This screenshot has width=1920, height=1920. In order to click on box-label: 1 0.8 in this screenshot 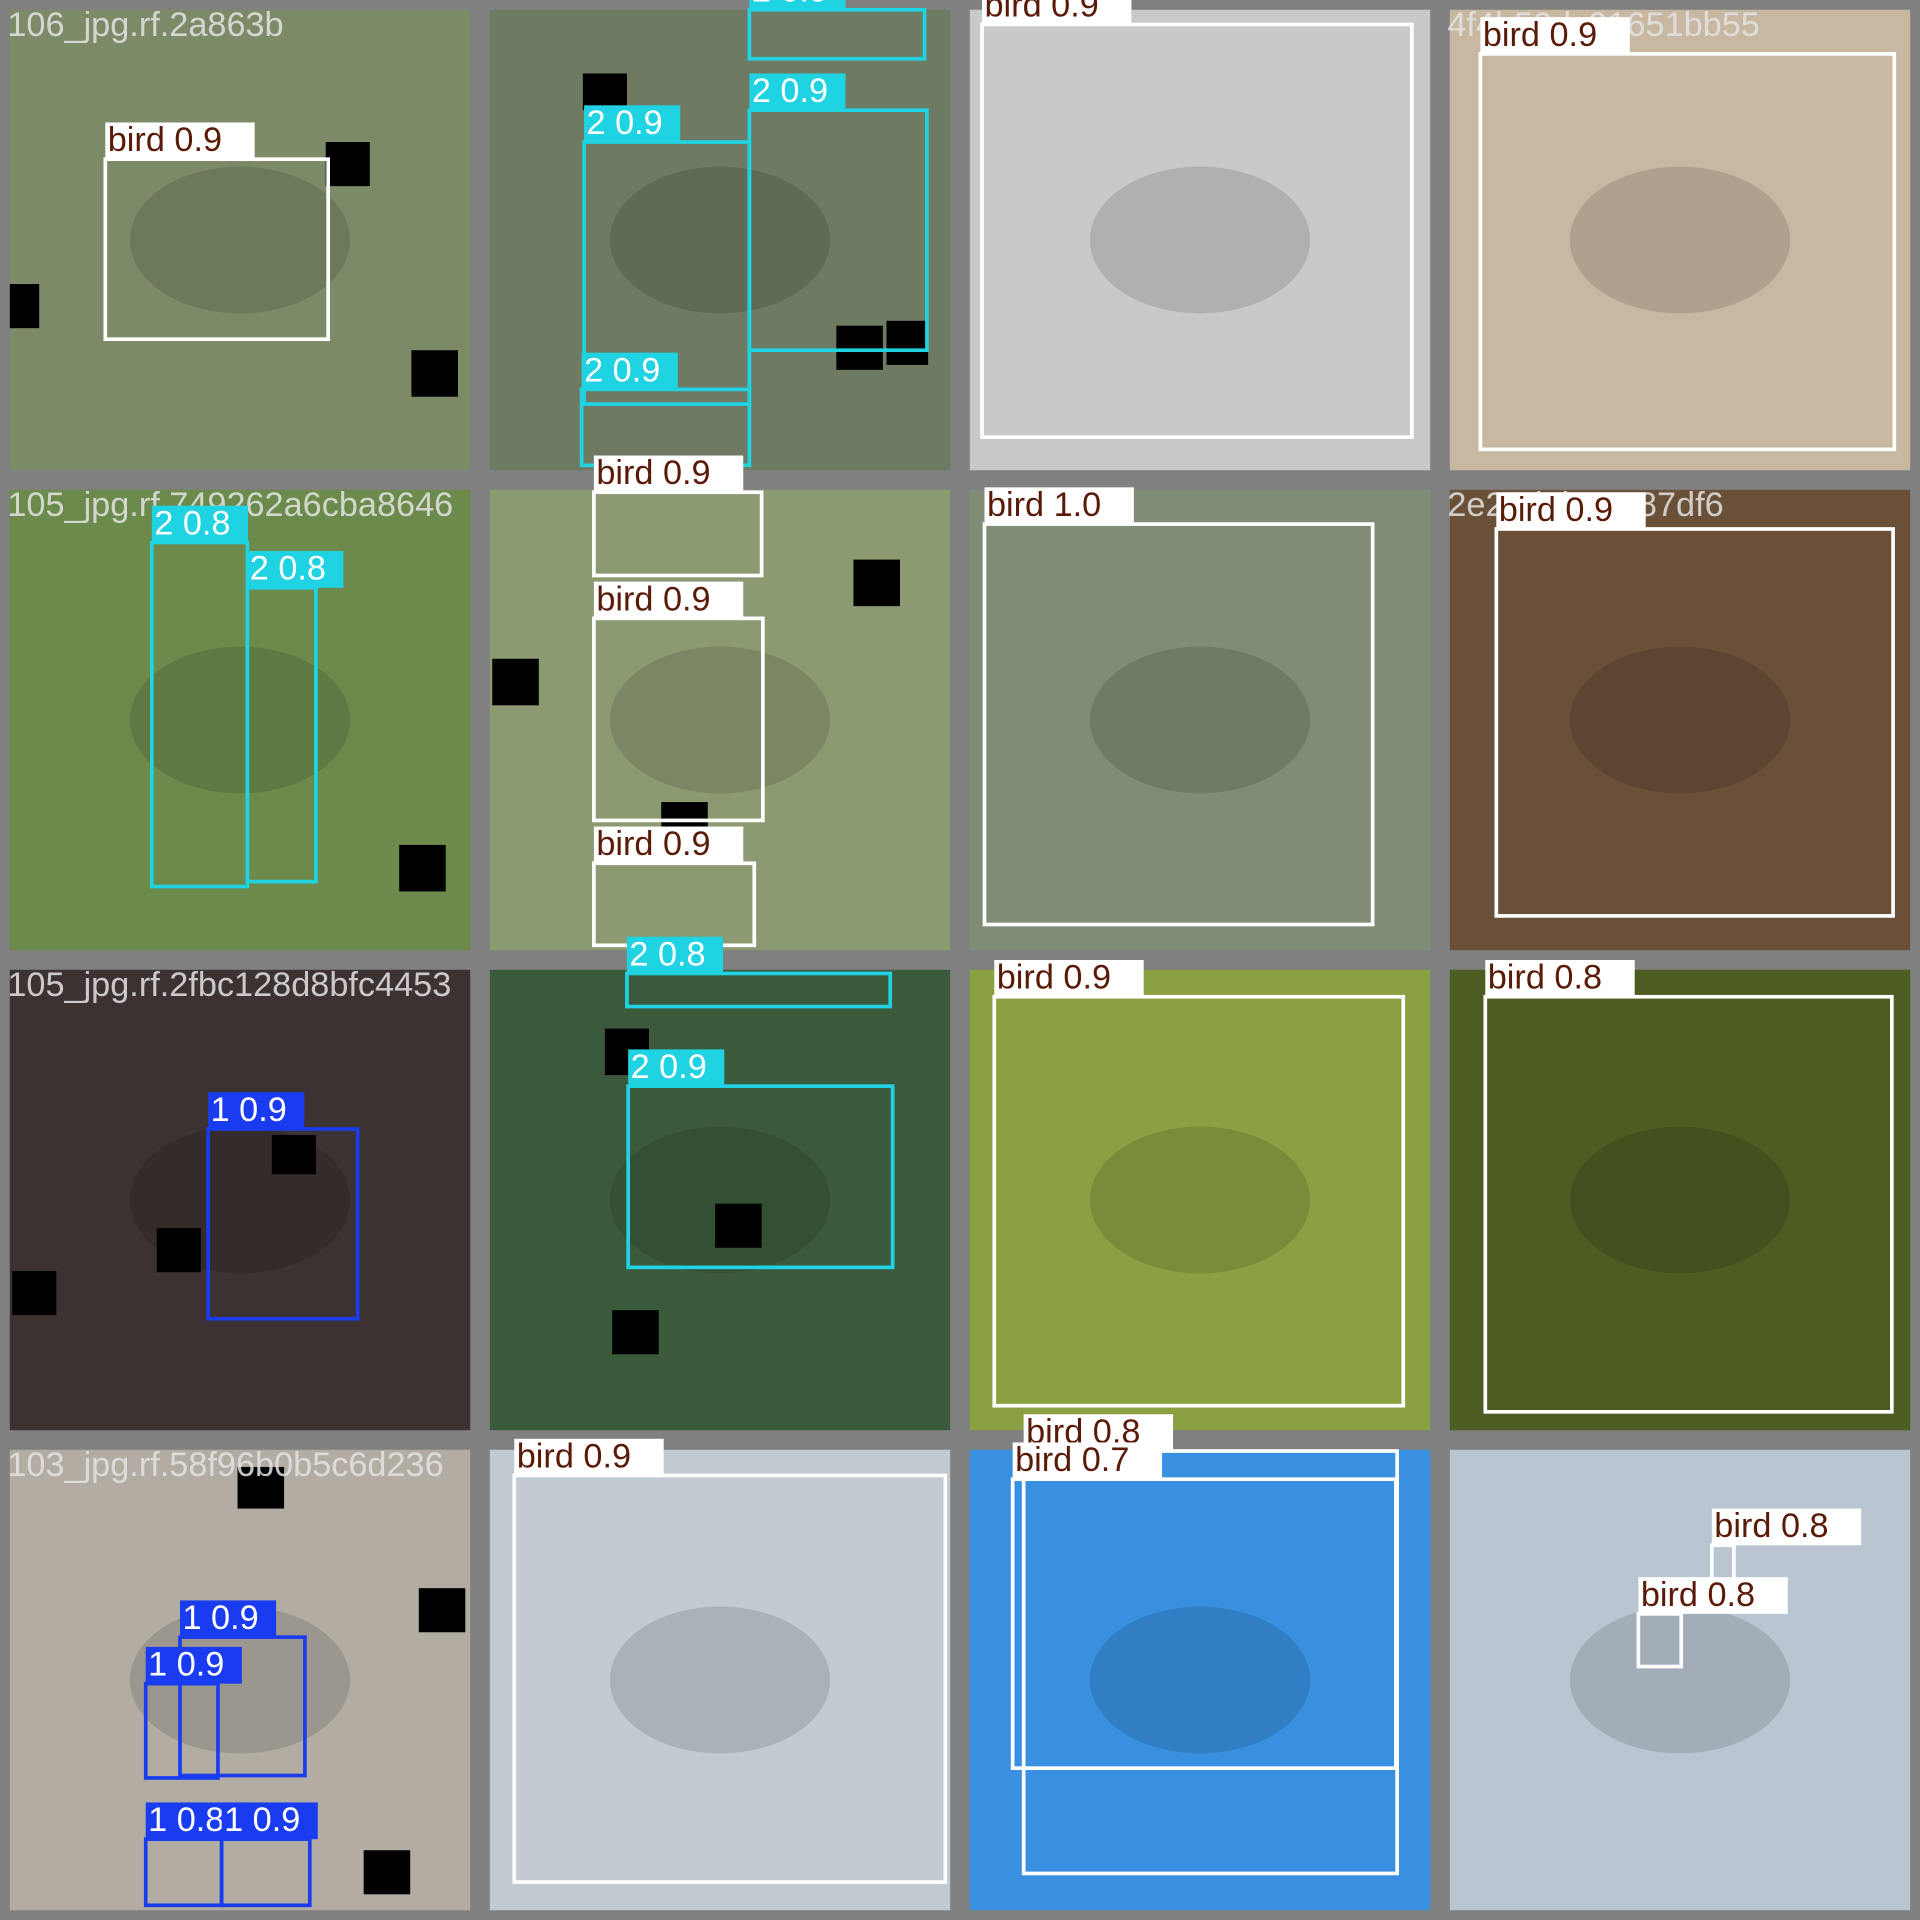, I will do `click(186, 1820)`.